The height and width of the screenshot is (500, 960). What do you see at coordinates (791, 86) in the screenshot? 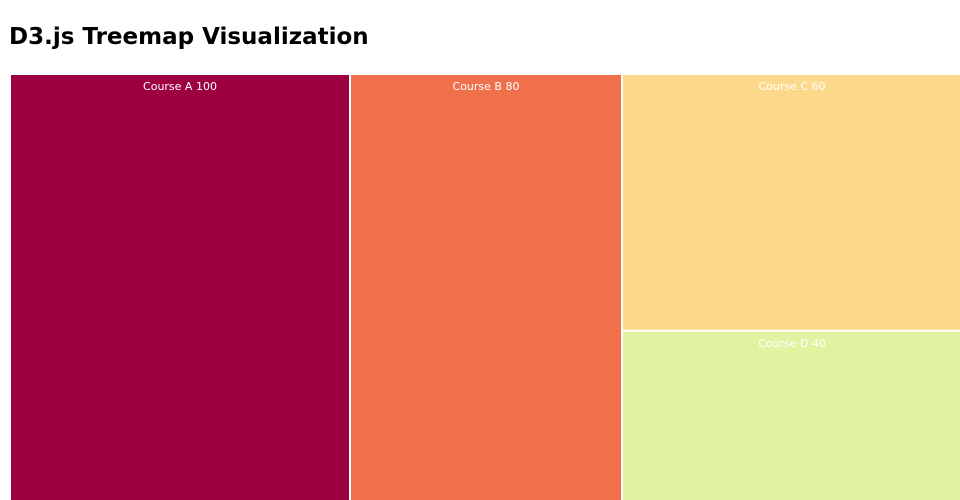
I see `treemap-label-course-c: Course C 60` at bounding box center [791, 86].